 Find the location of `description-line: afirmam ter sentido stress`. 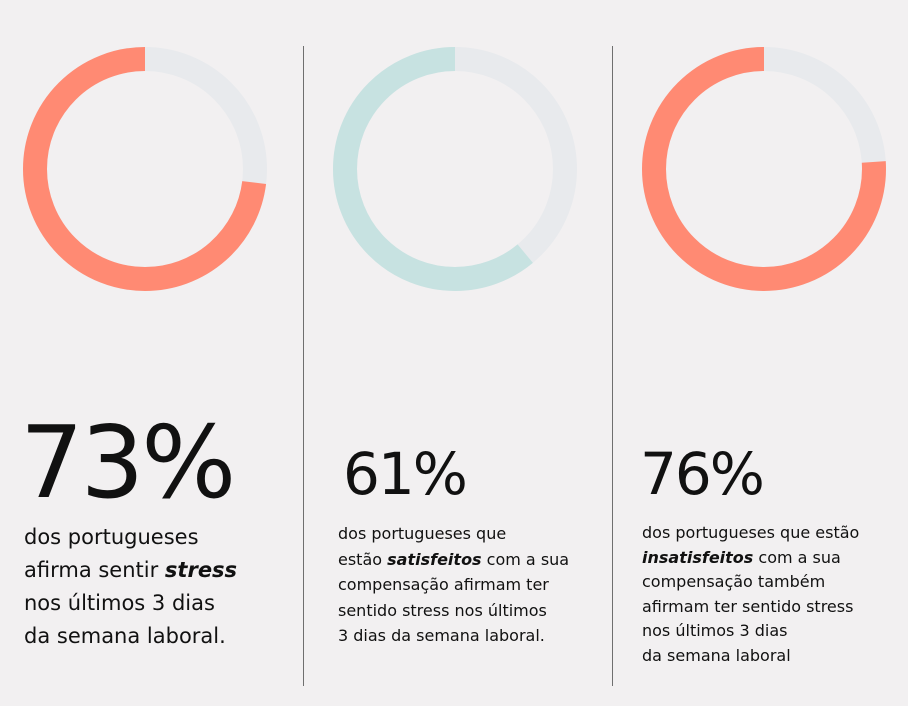

description-line: afirmam ter sentido stress is located at coordinates (748, 606).